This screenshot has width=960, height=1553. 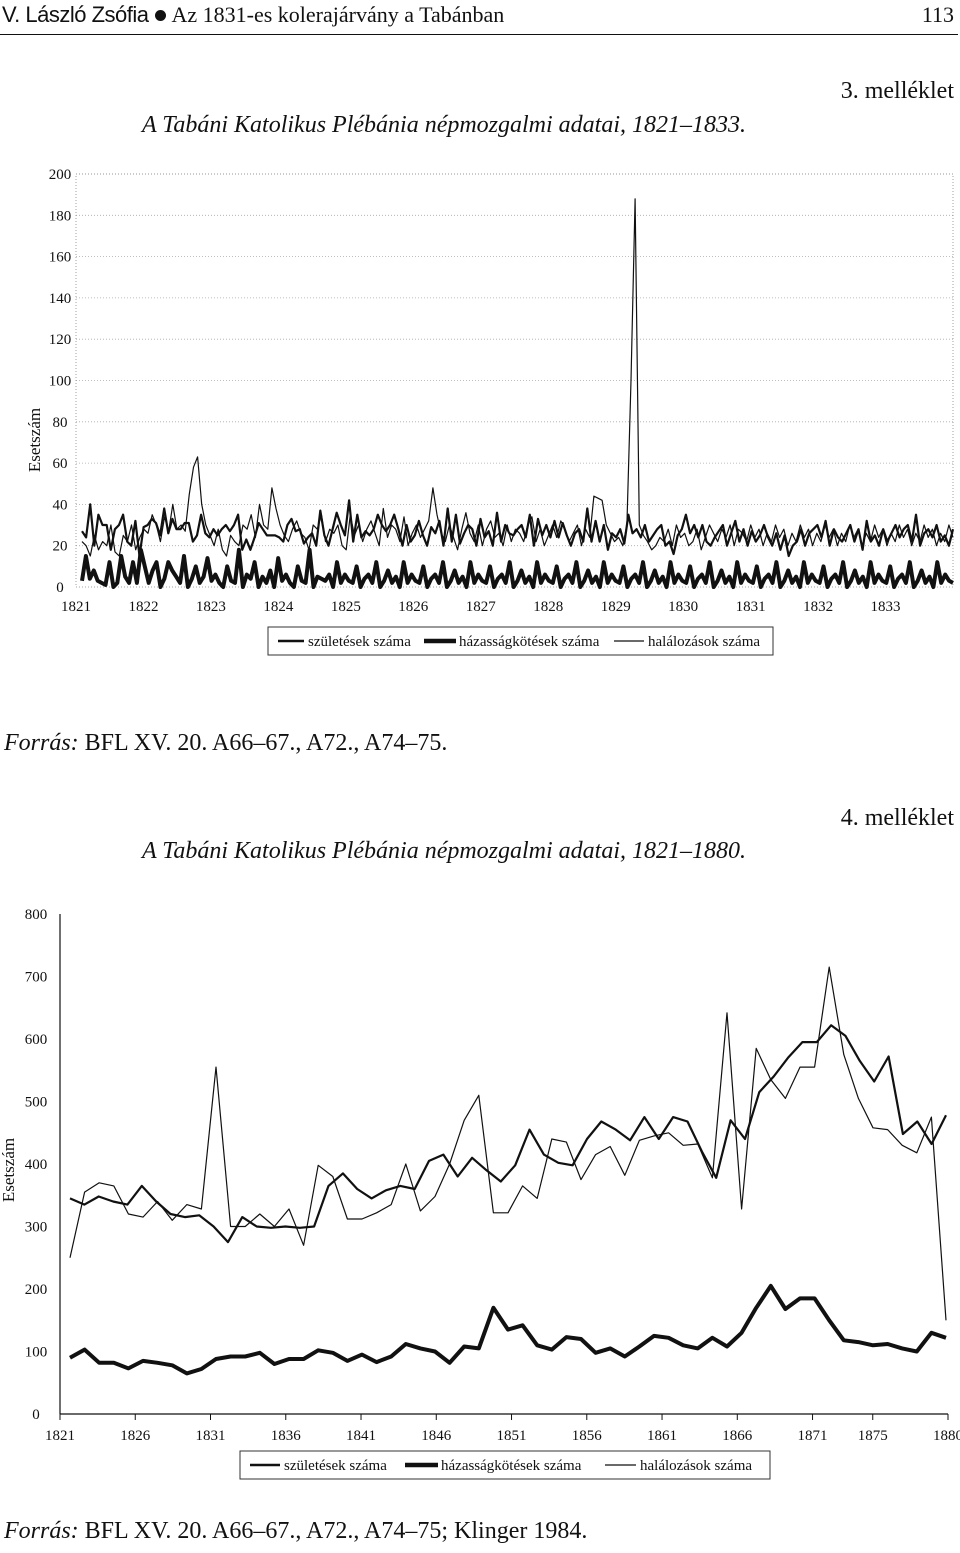 I want to click on legend-2-births: születések száma, so click(x=335, y=1466).